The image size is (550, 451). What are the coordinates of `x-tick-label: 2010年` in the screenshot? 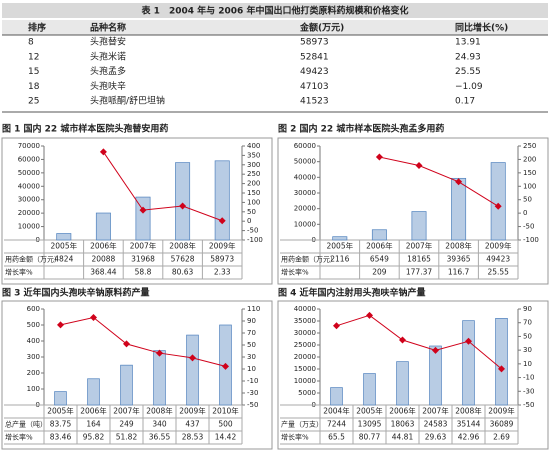 It's located at (225, 411).